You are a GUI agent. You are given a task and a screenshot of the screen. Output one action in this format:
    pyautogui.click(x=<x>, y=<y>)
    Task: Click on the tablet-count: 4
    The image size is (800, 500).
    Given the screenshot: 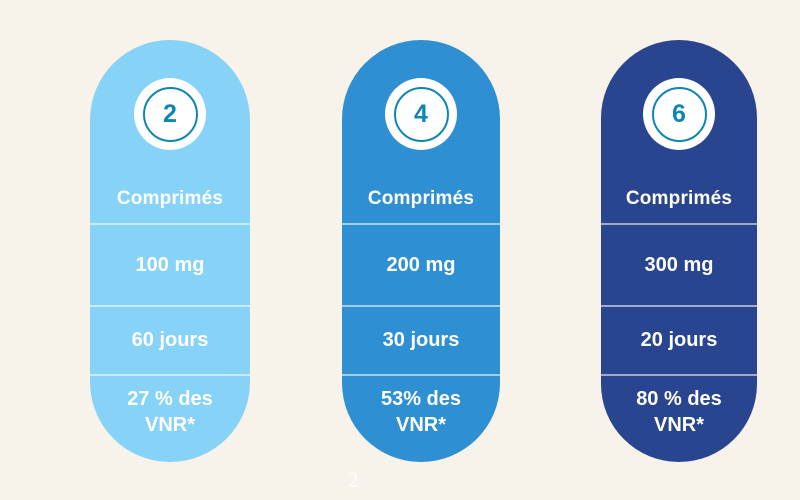 What is the action you would take?
    pyautogui.click(x=421, y=114)
    